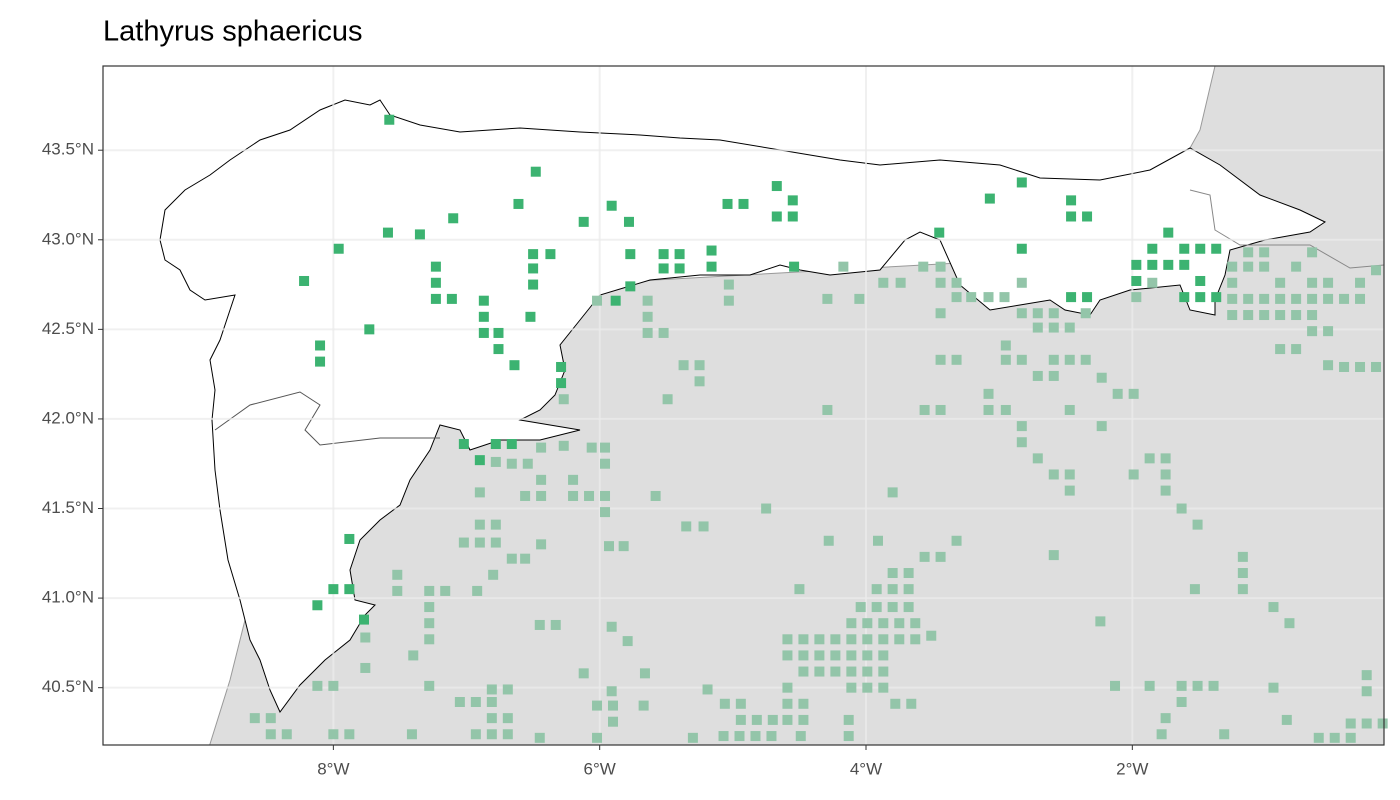 This screenshot has width=1400, height=800. What do you see at coordinates (333, 768) in the screenshot?
I see `x-tick-label: 8°W` at bounding box center [333, 768].